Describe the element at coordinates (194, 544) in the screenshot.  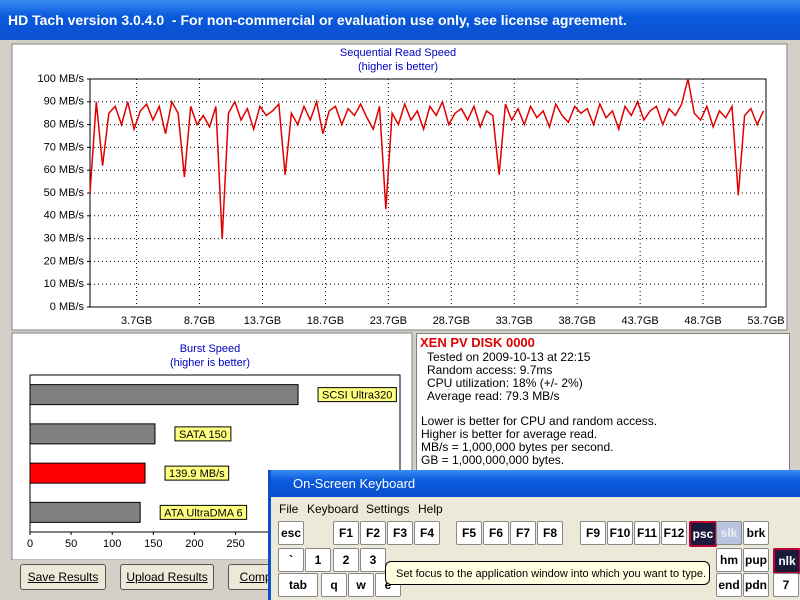
I see `x-tick-label: 200` at that location.